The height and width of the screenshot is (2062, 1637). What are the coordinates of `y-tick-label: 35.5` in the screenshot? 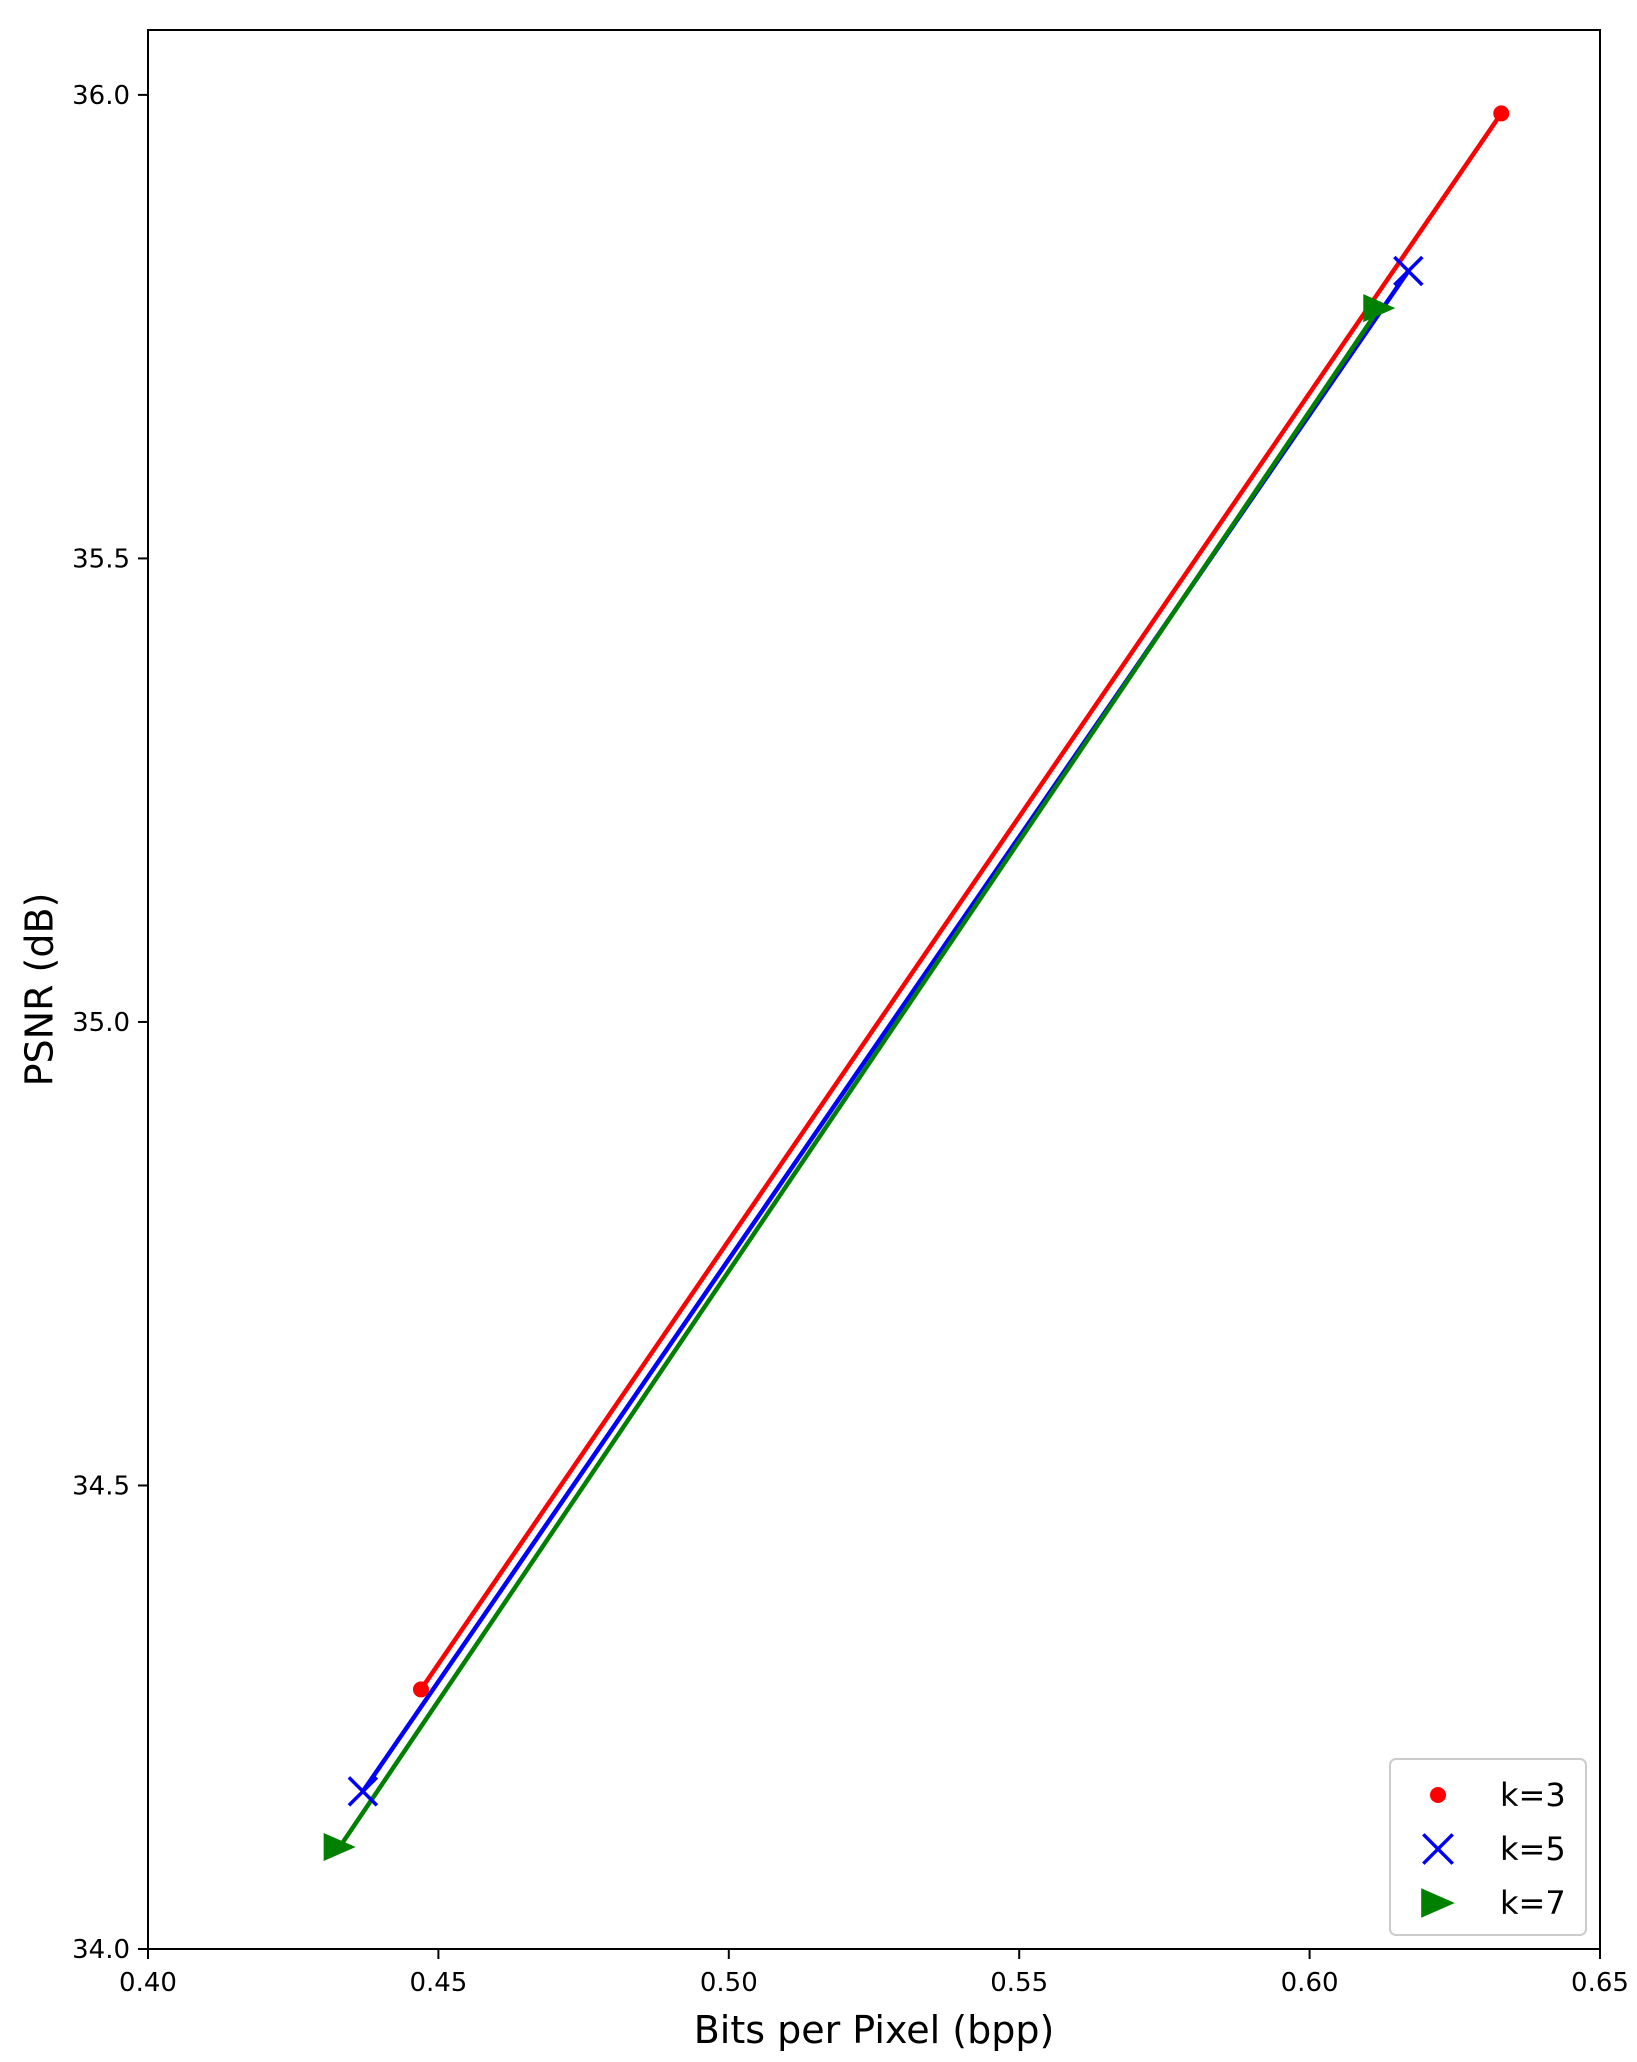 It's located at (101, 559).